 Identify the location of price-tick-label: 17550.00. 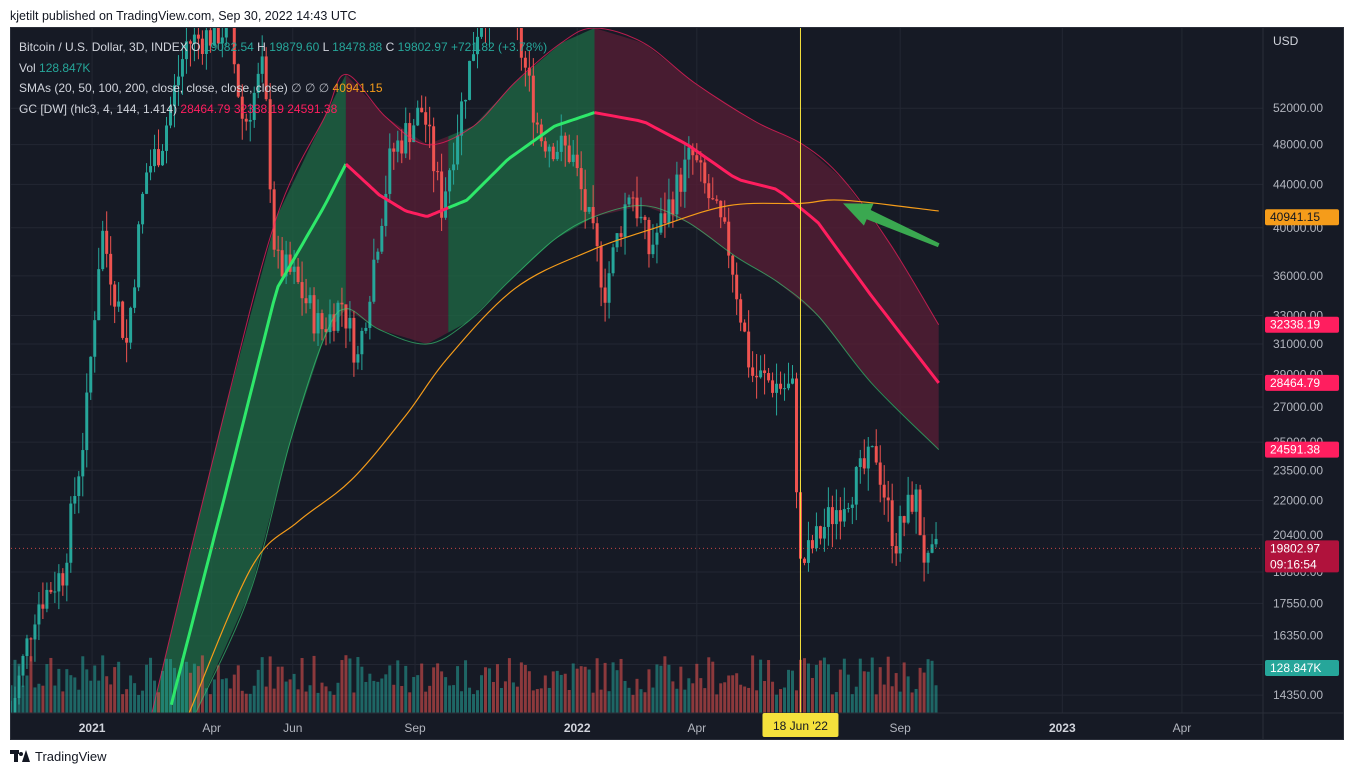
(1298, 603).